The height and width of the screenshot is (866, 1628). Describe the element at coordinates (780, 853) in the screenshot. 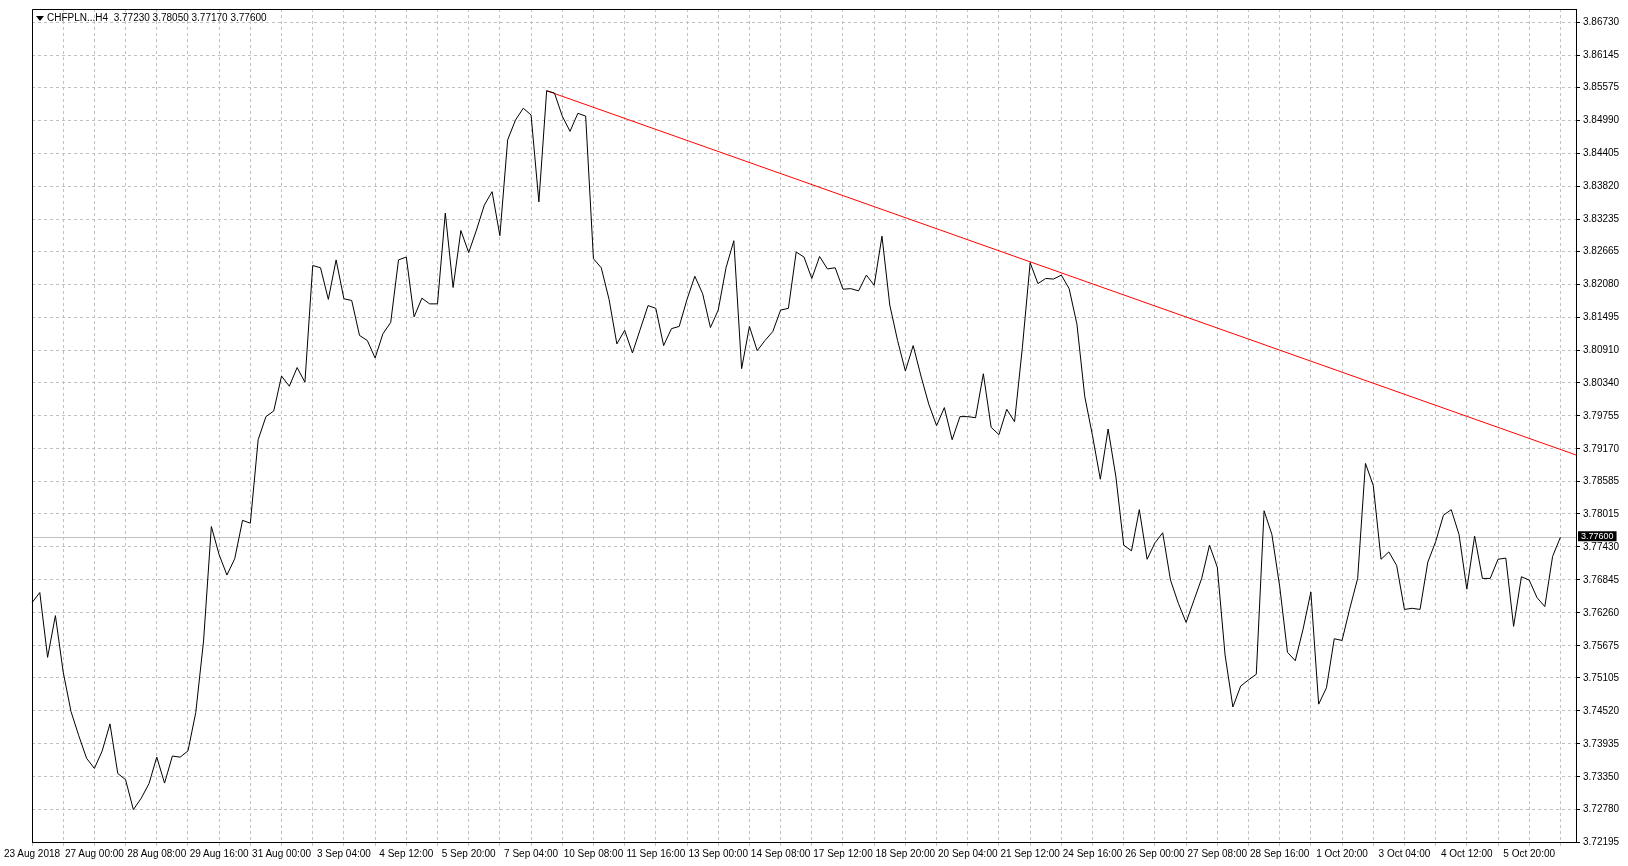

I see `x-tick-label: 14 Sep 08:00` at that location.